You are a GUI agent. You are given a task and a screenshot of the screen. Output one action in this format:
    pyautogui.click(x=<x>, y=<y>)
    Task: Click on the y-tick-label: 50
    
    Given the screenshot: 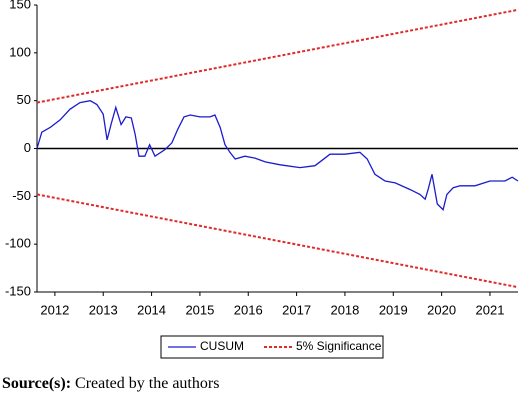 What is the action you would take?
    pyautogui.click(x=24, y=99)
    